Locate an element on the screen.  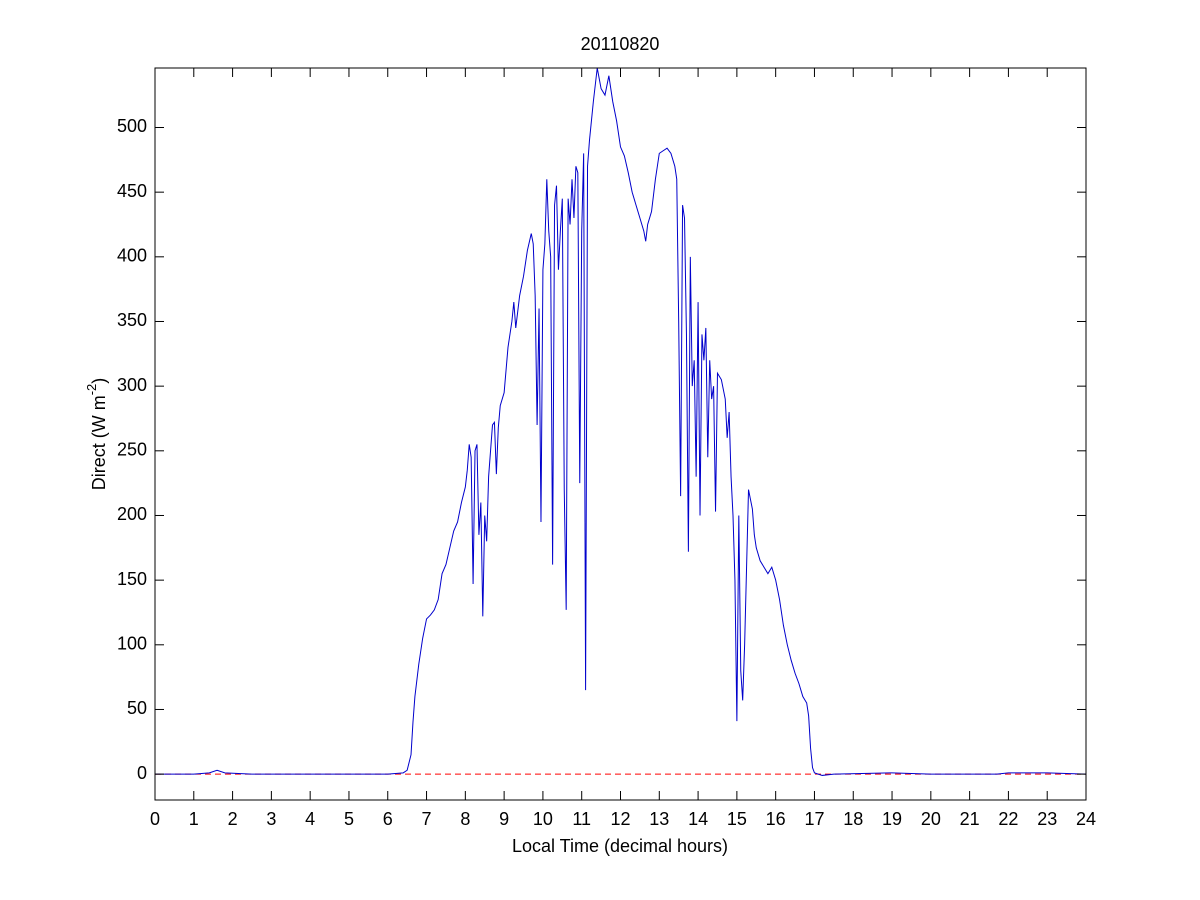
x-tick-label: 9 is located at coordinates (504, 819).